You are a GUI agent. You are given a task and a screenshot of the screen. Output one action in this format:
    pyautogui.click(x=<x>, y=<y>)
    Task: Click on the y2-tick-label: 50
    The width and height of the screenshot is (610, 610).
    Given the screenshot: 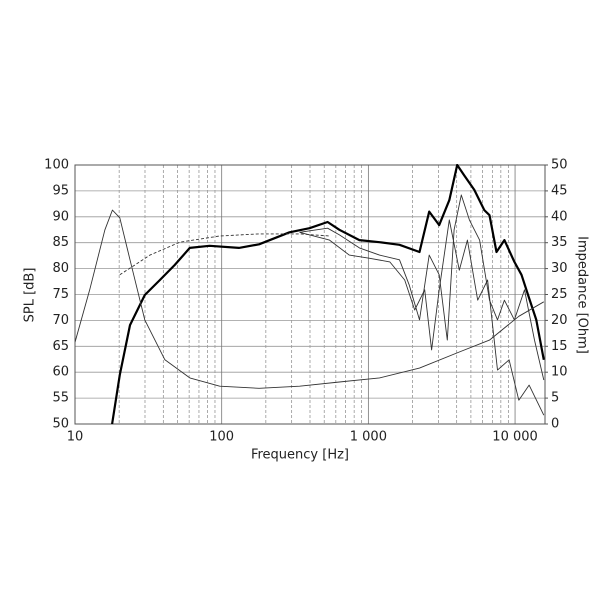 What is the action you would take?
    pyautogui.click(x=559, y=165)
    